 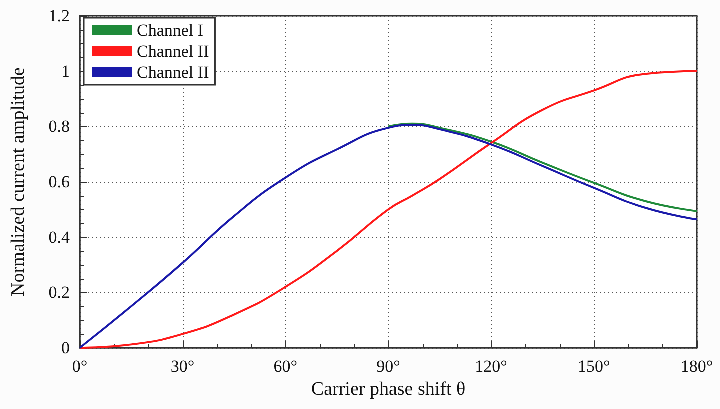 What do you see at coordinates (59, 182) in the screenshot?
I see `y-tick-label: 0.6` at bounding box center [59, 182].